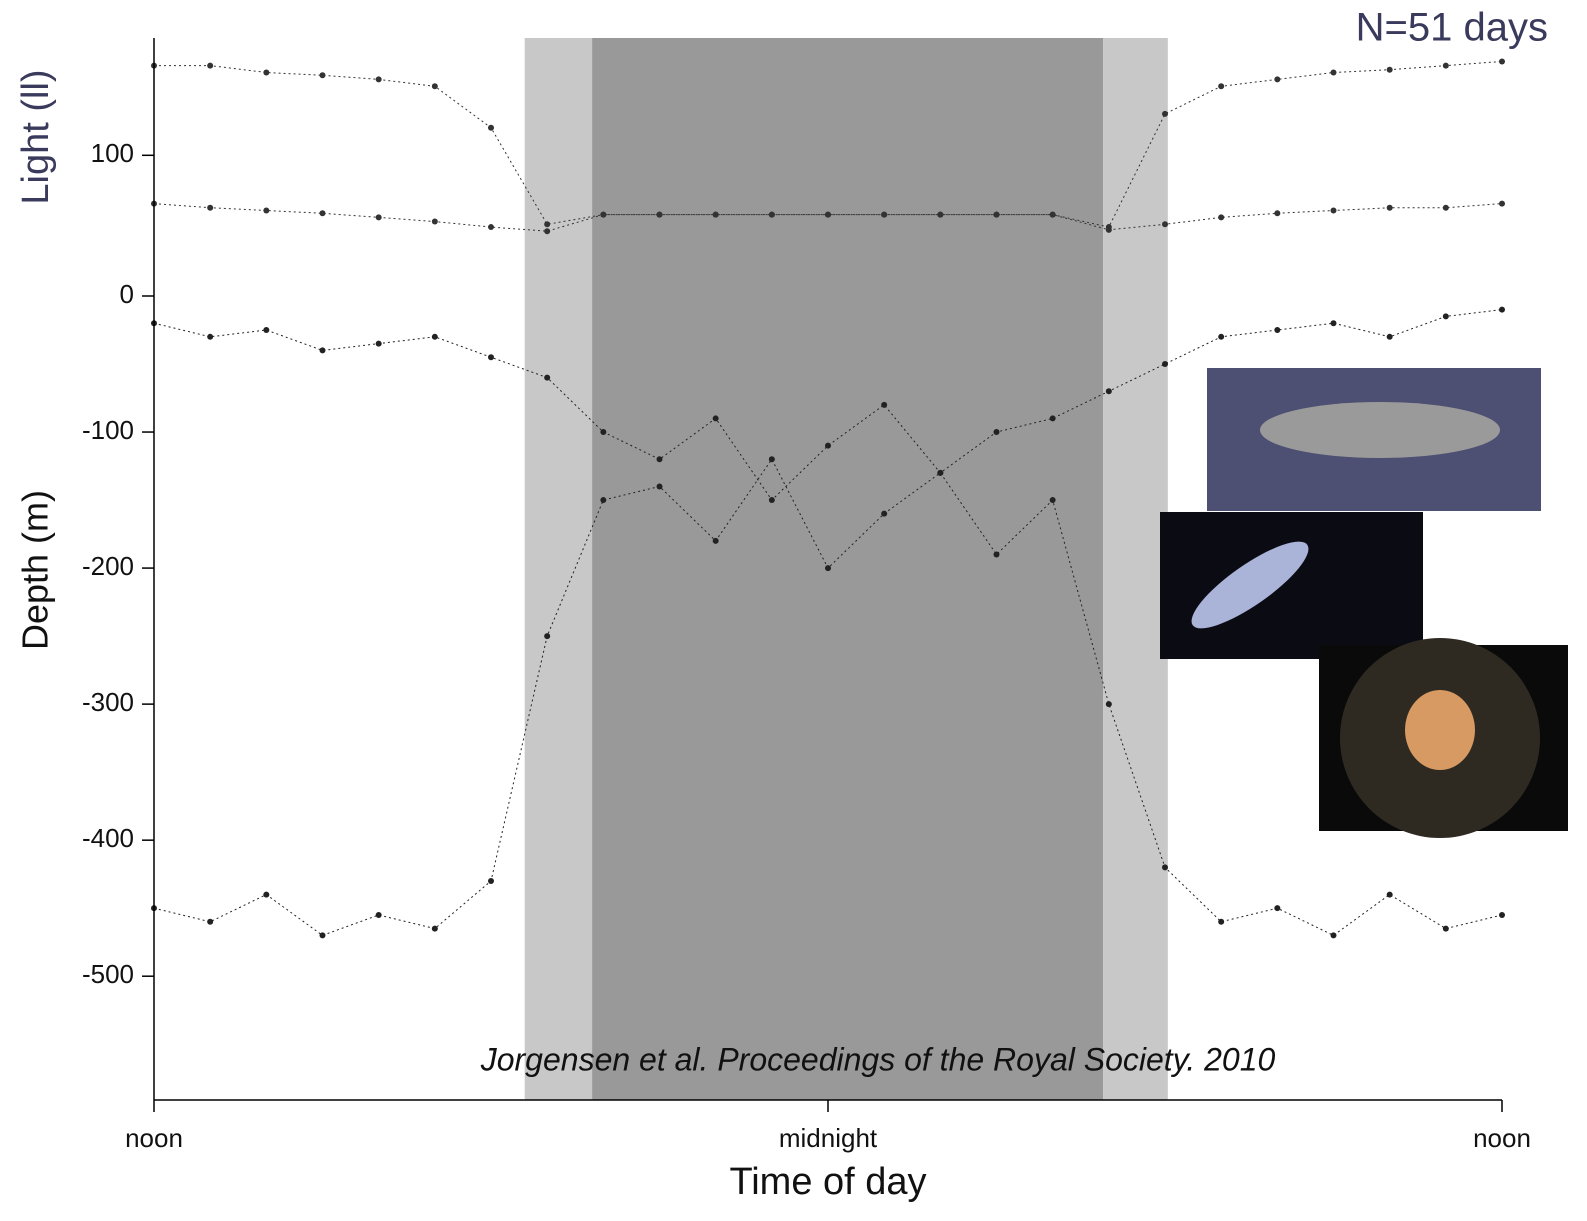  Describe the element at coordinates (827, 1182) in the screenshot. I see `x-axis-title: Time of day` at that location.